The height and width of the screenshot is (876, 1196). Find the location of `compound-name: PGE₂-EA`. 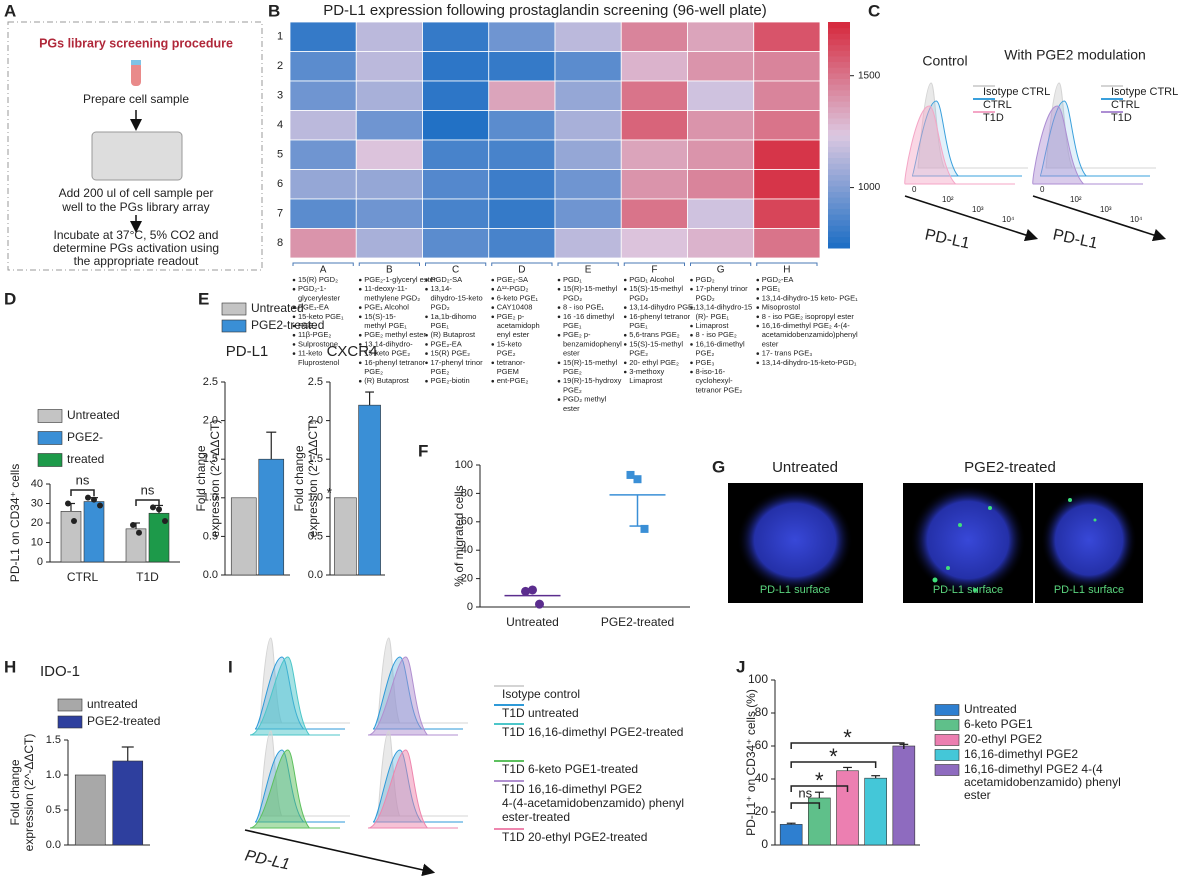

compound-name: PGE₂-EA is located at coordinates (446, 343).